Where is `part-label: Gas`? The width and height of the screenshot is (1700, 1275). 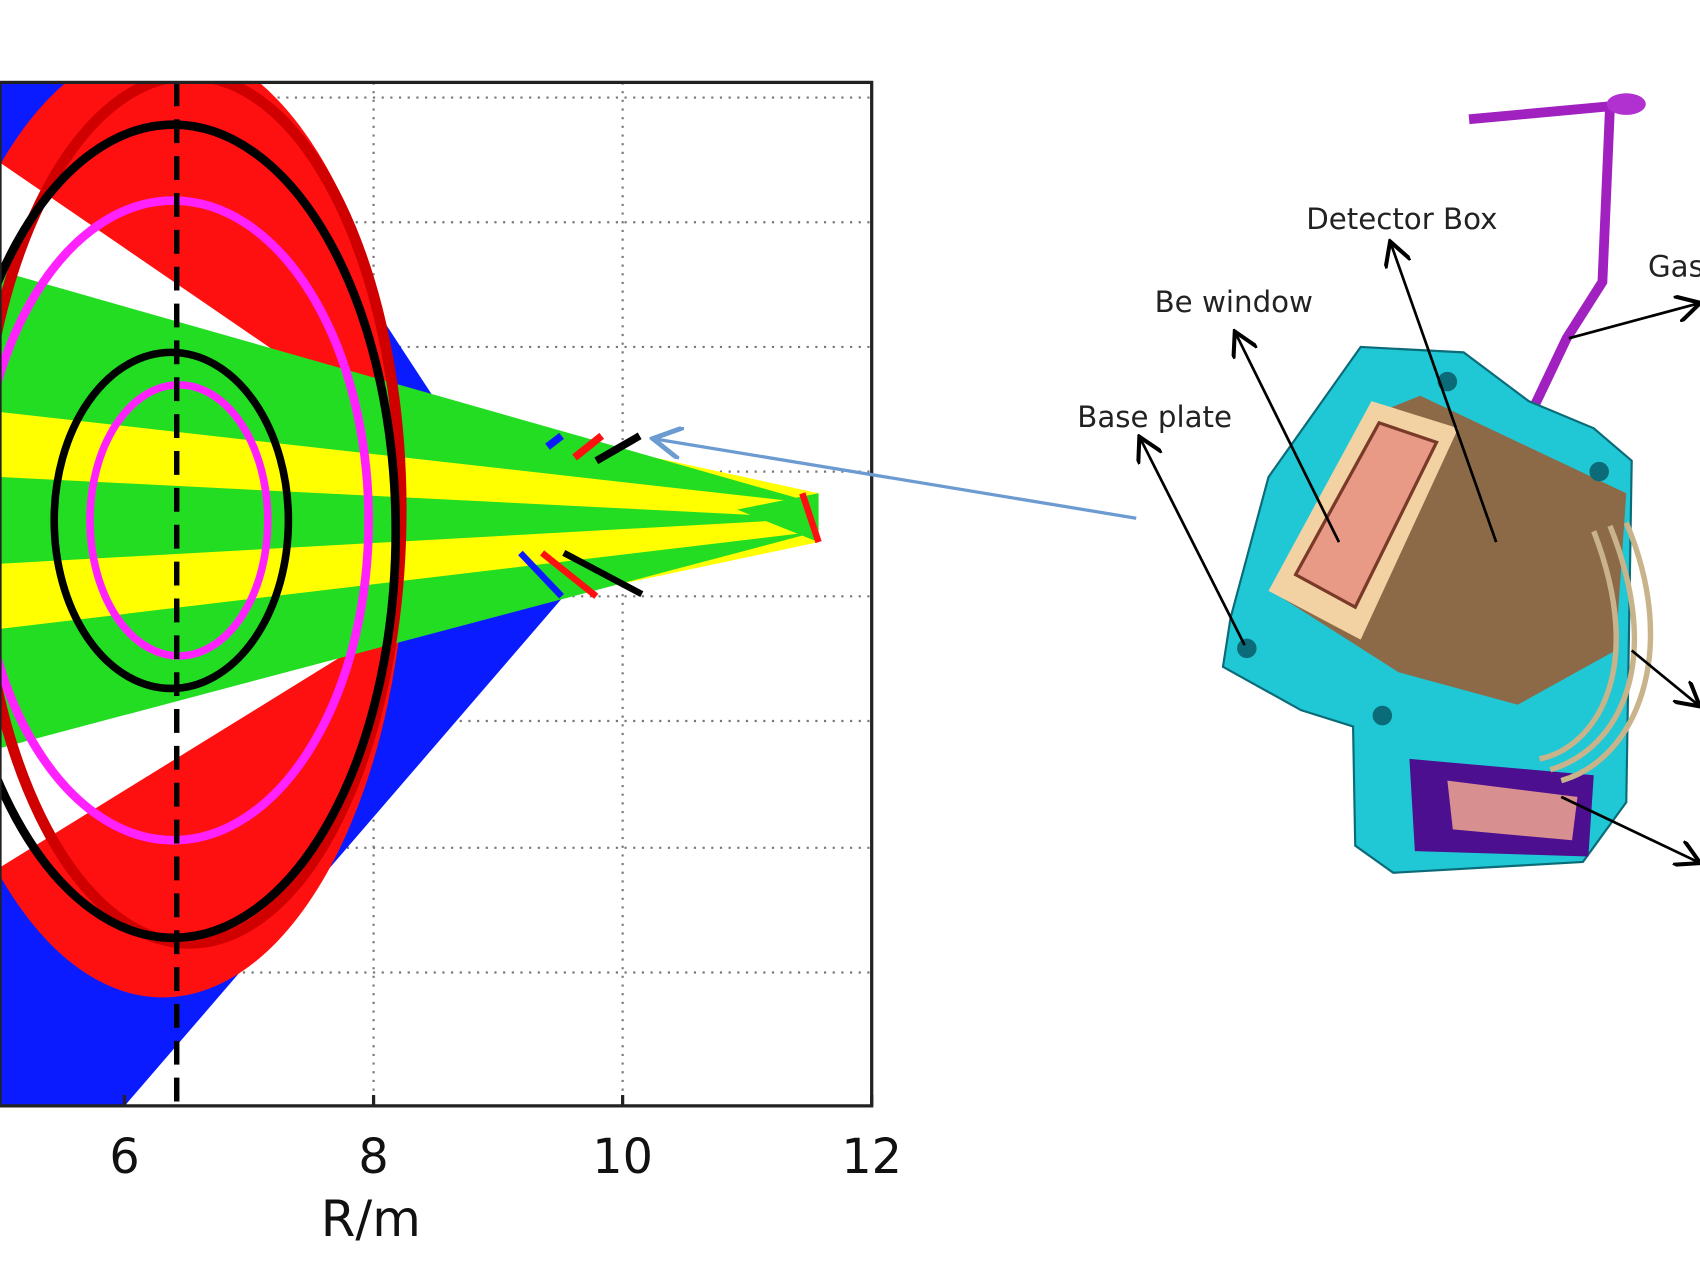 part-label: Gas is located at coordinates (1674, 266).